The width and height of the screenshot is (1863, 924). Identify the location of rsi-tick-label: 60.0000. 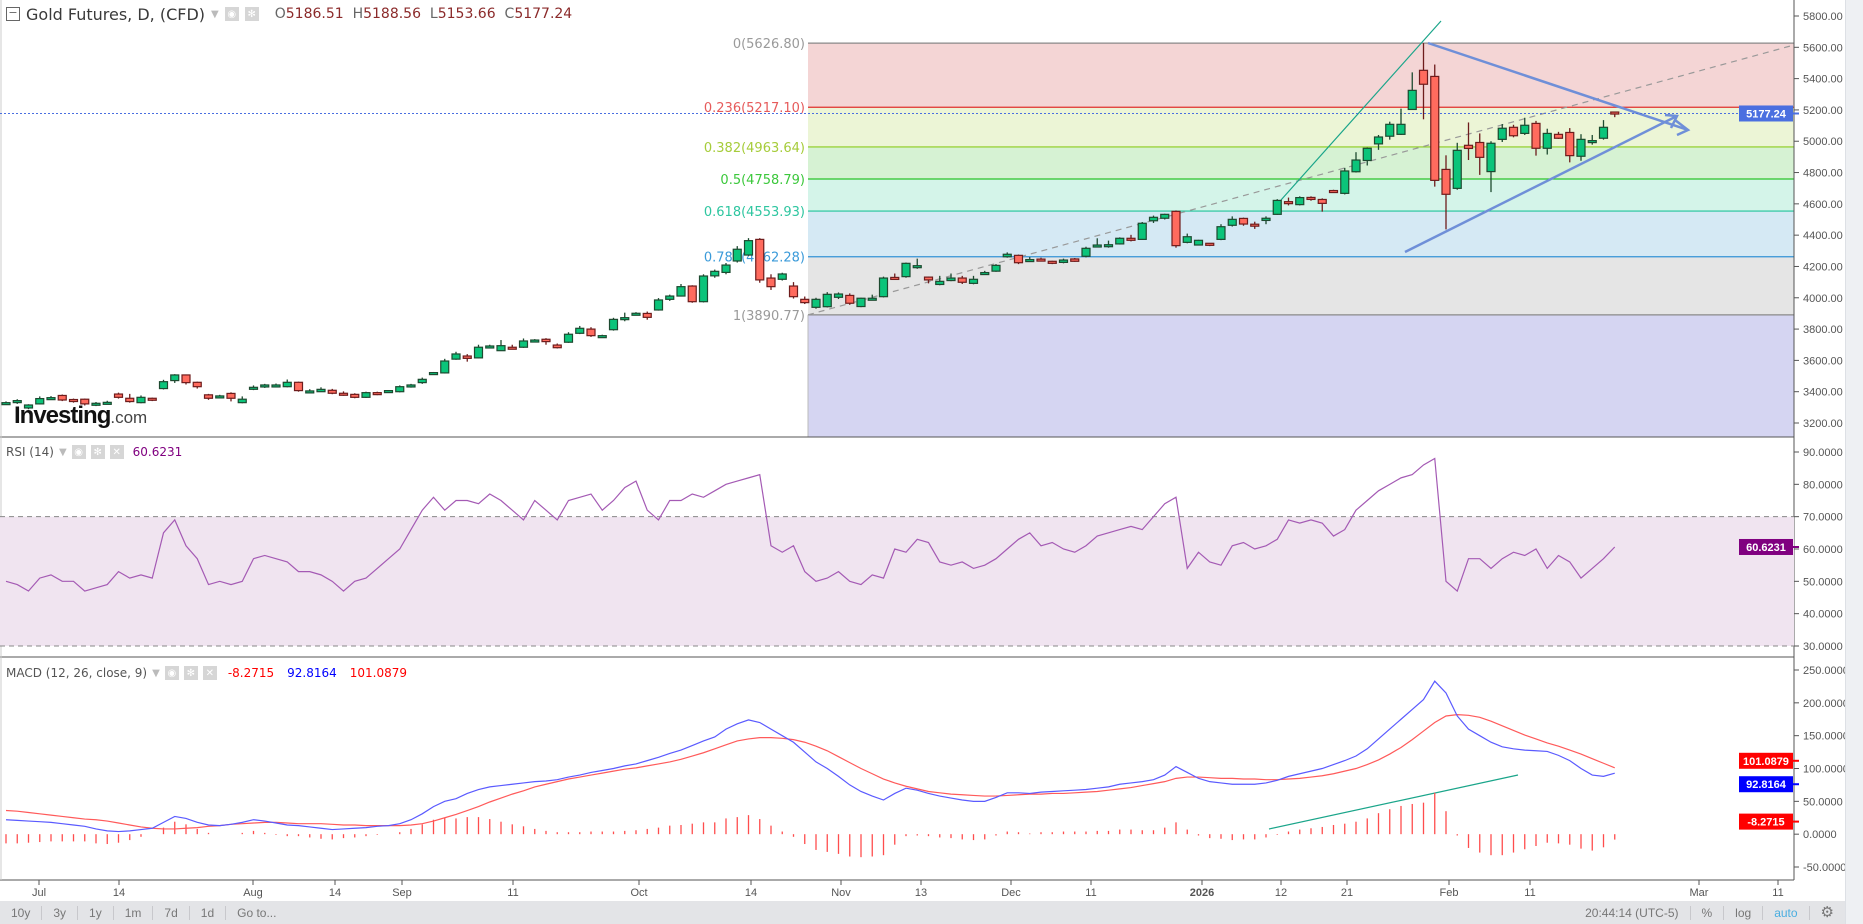
(1823, 550).